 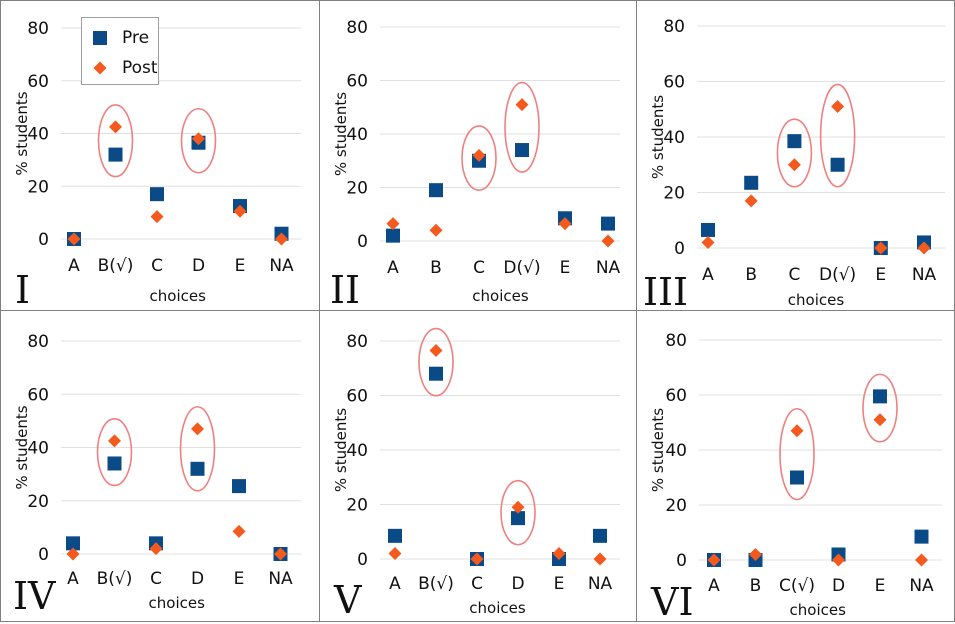 I want to click on chart-svg-iv: 0 20 40 60 80 % students A B(√) C D E NA choices, so click(x=157, y=472).